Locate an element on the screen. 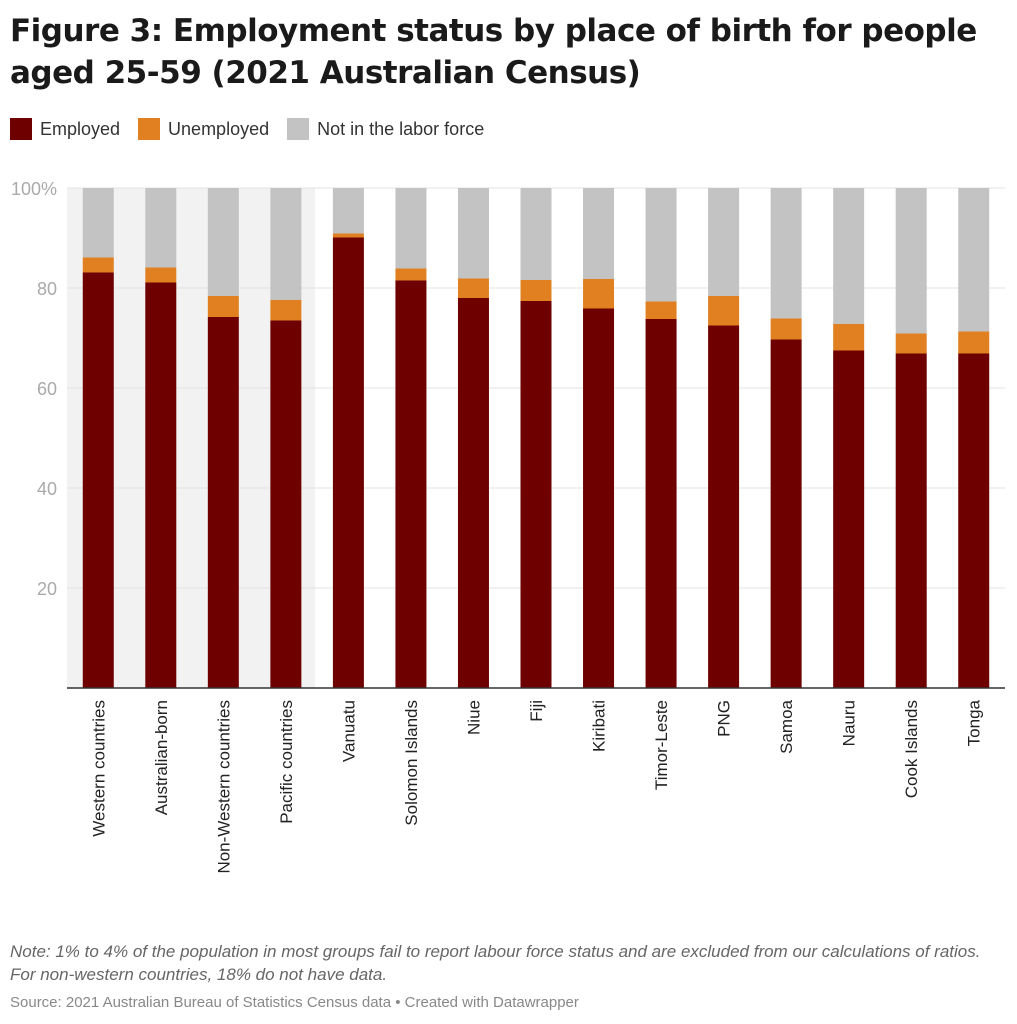  legend: Employed Unemployed Not in the labor force is located at coordinates (247, 129).